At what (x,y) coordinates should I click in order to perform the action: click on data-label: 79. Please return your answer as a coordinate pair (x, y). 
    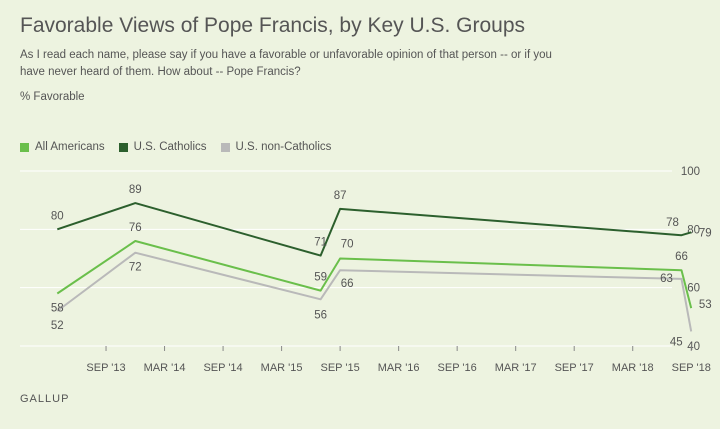
    Looking at the image, I should click on (705, 233).